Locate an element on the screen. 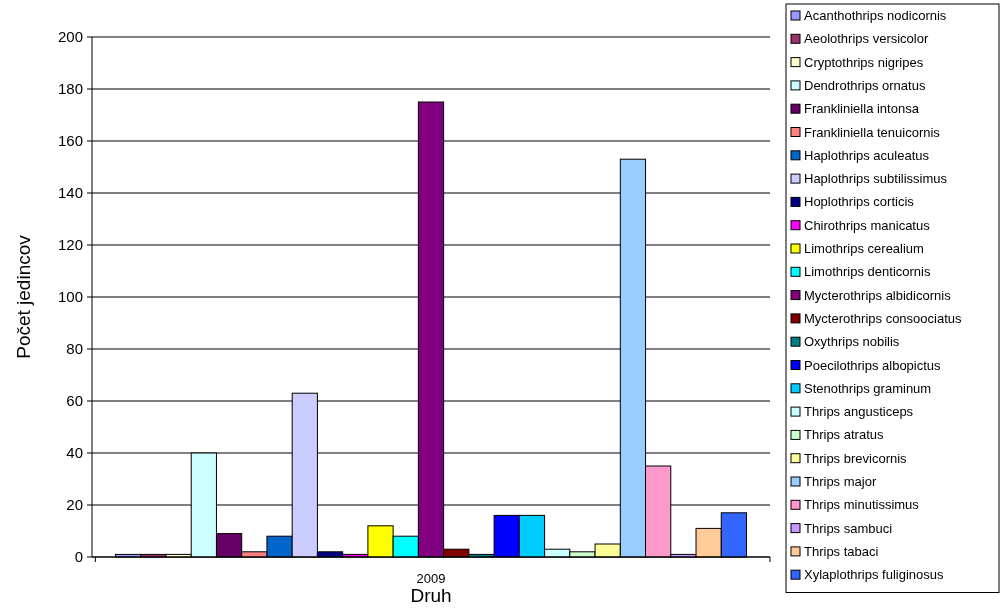  legend-label: Frankliniella tenuicornis is located at coordinates (872, 132).